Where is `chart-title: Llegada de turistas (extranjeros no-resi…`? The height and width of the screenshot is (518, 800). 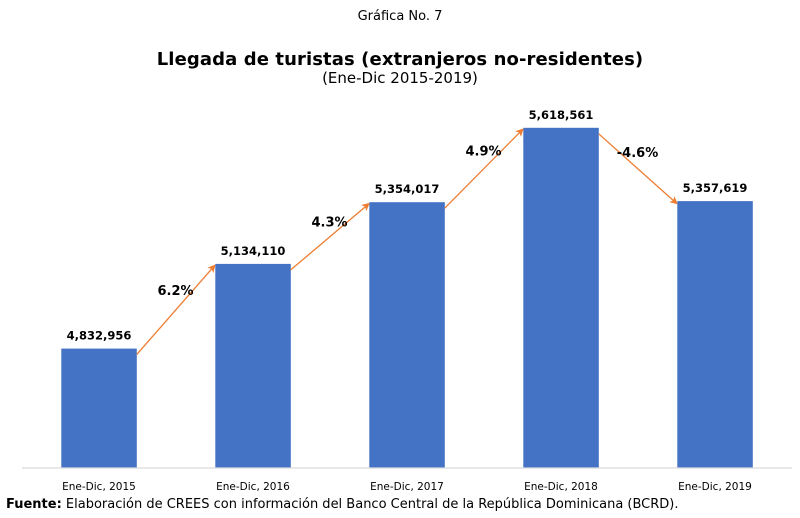 chart-title: Llegada de turistas (extranjeros no-resi… is located at coordinates (400, 59).